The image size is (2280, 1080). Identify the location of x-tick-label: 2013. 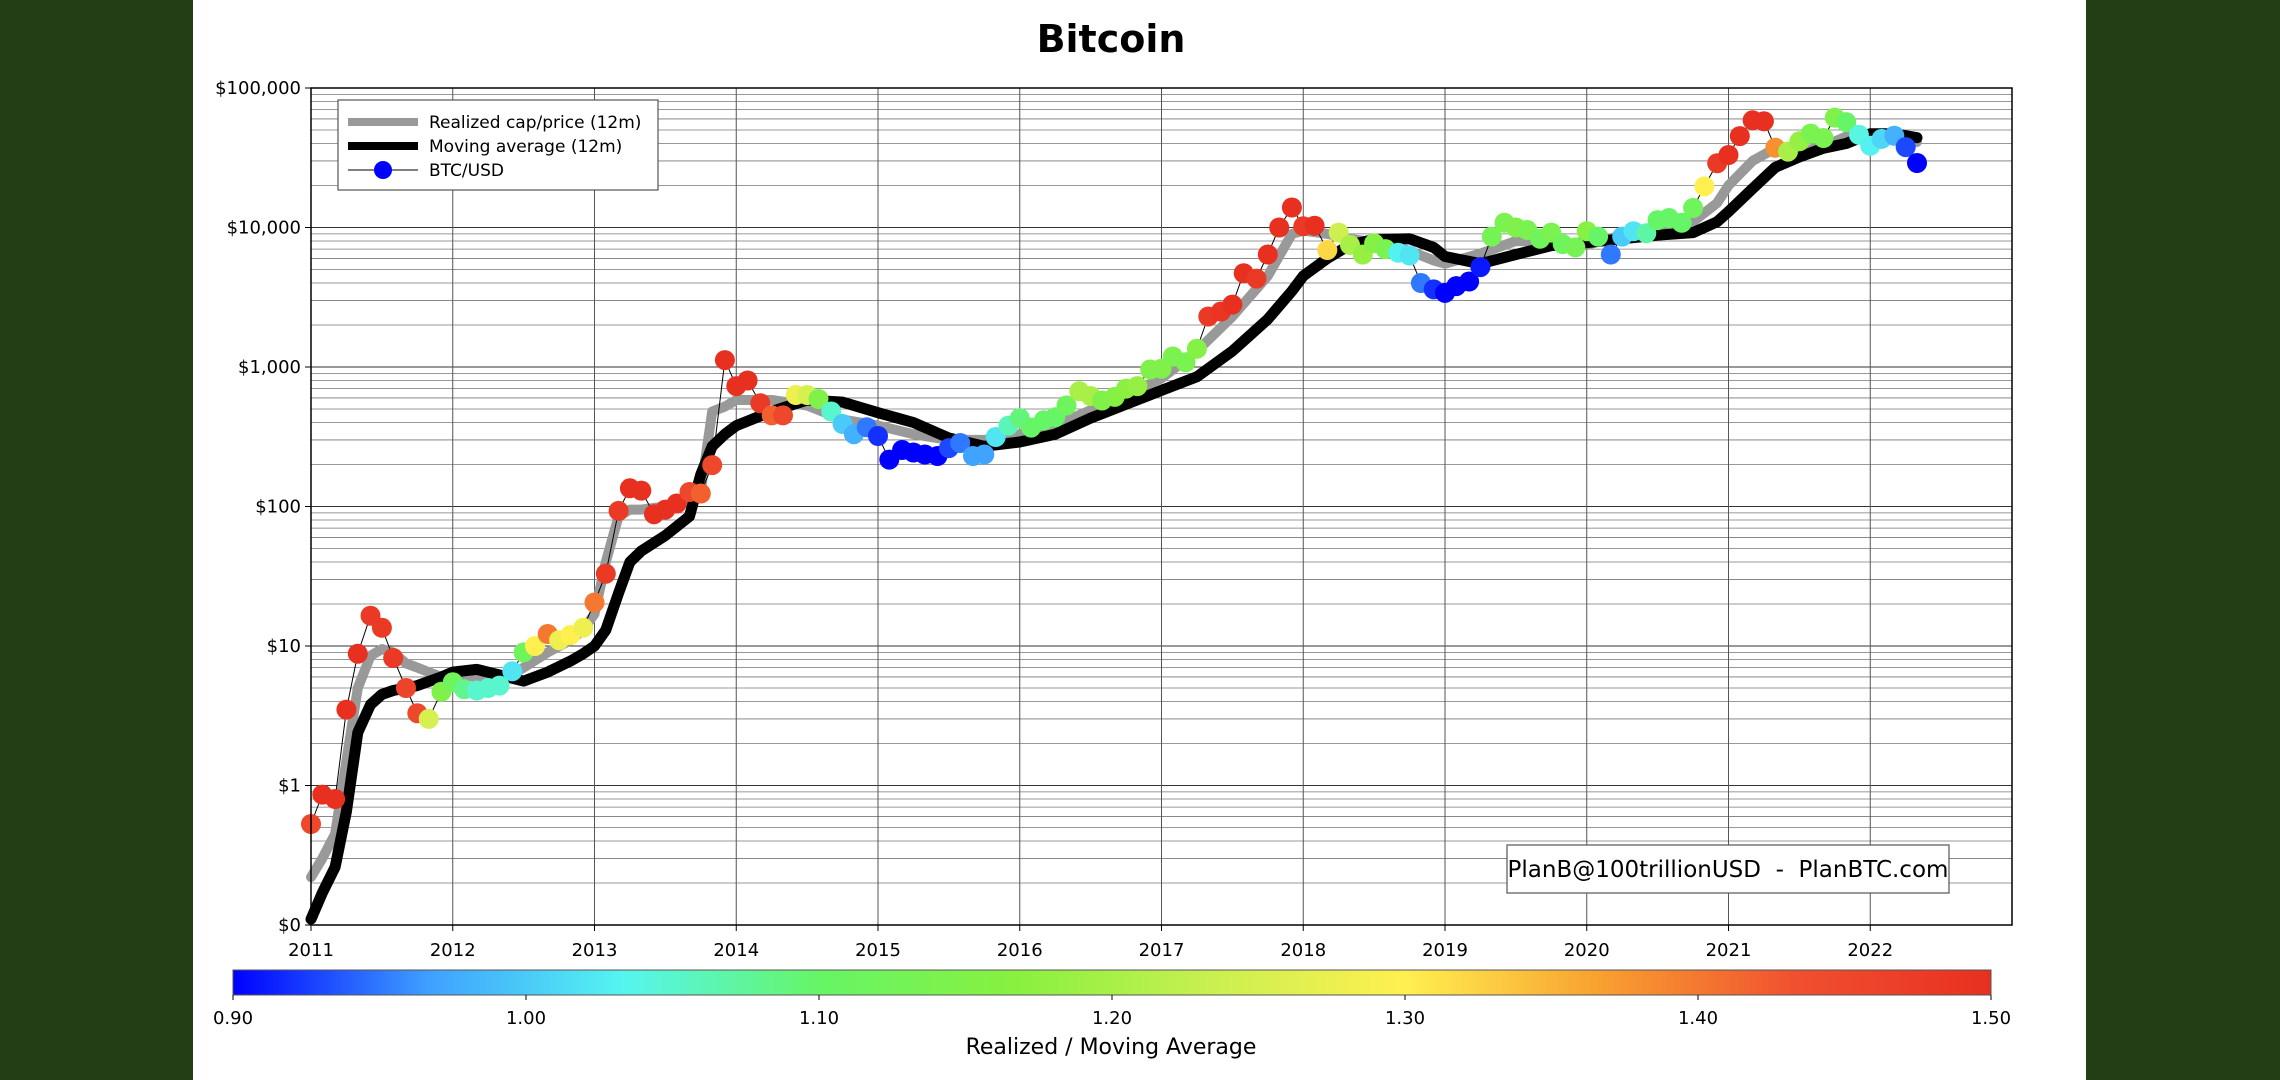
(595, 950).